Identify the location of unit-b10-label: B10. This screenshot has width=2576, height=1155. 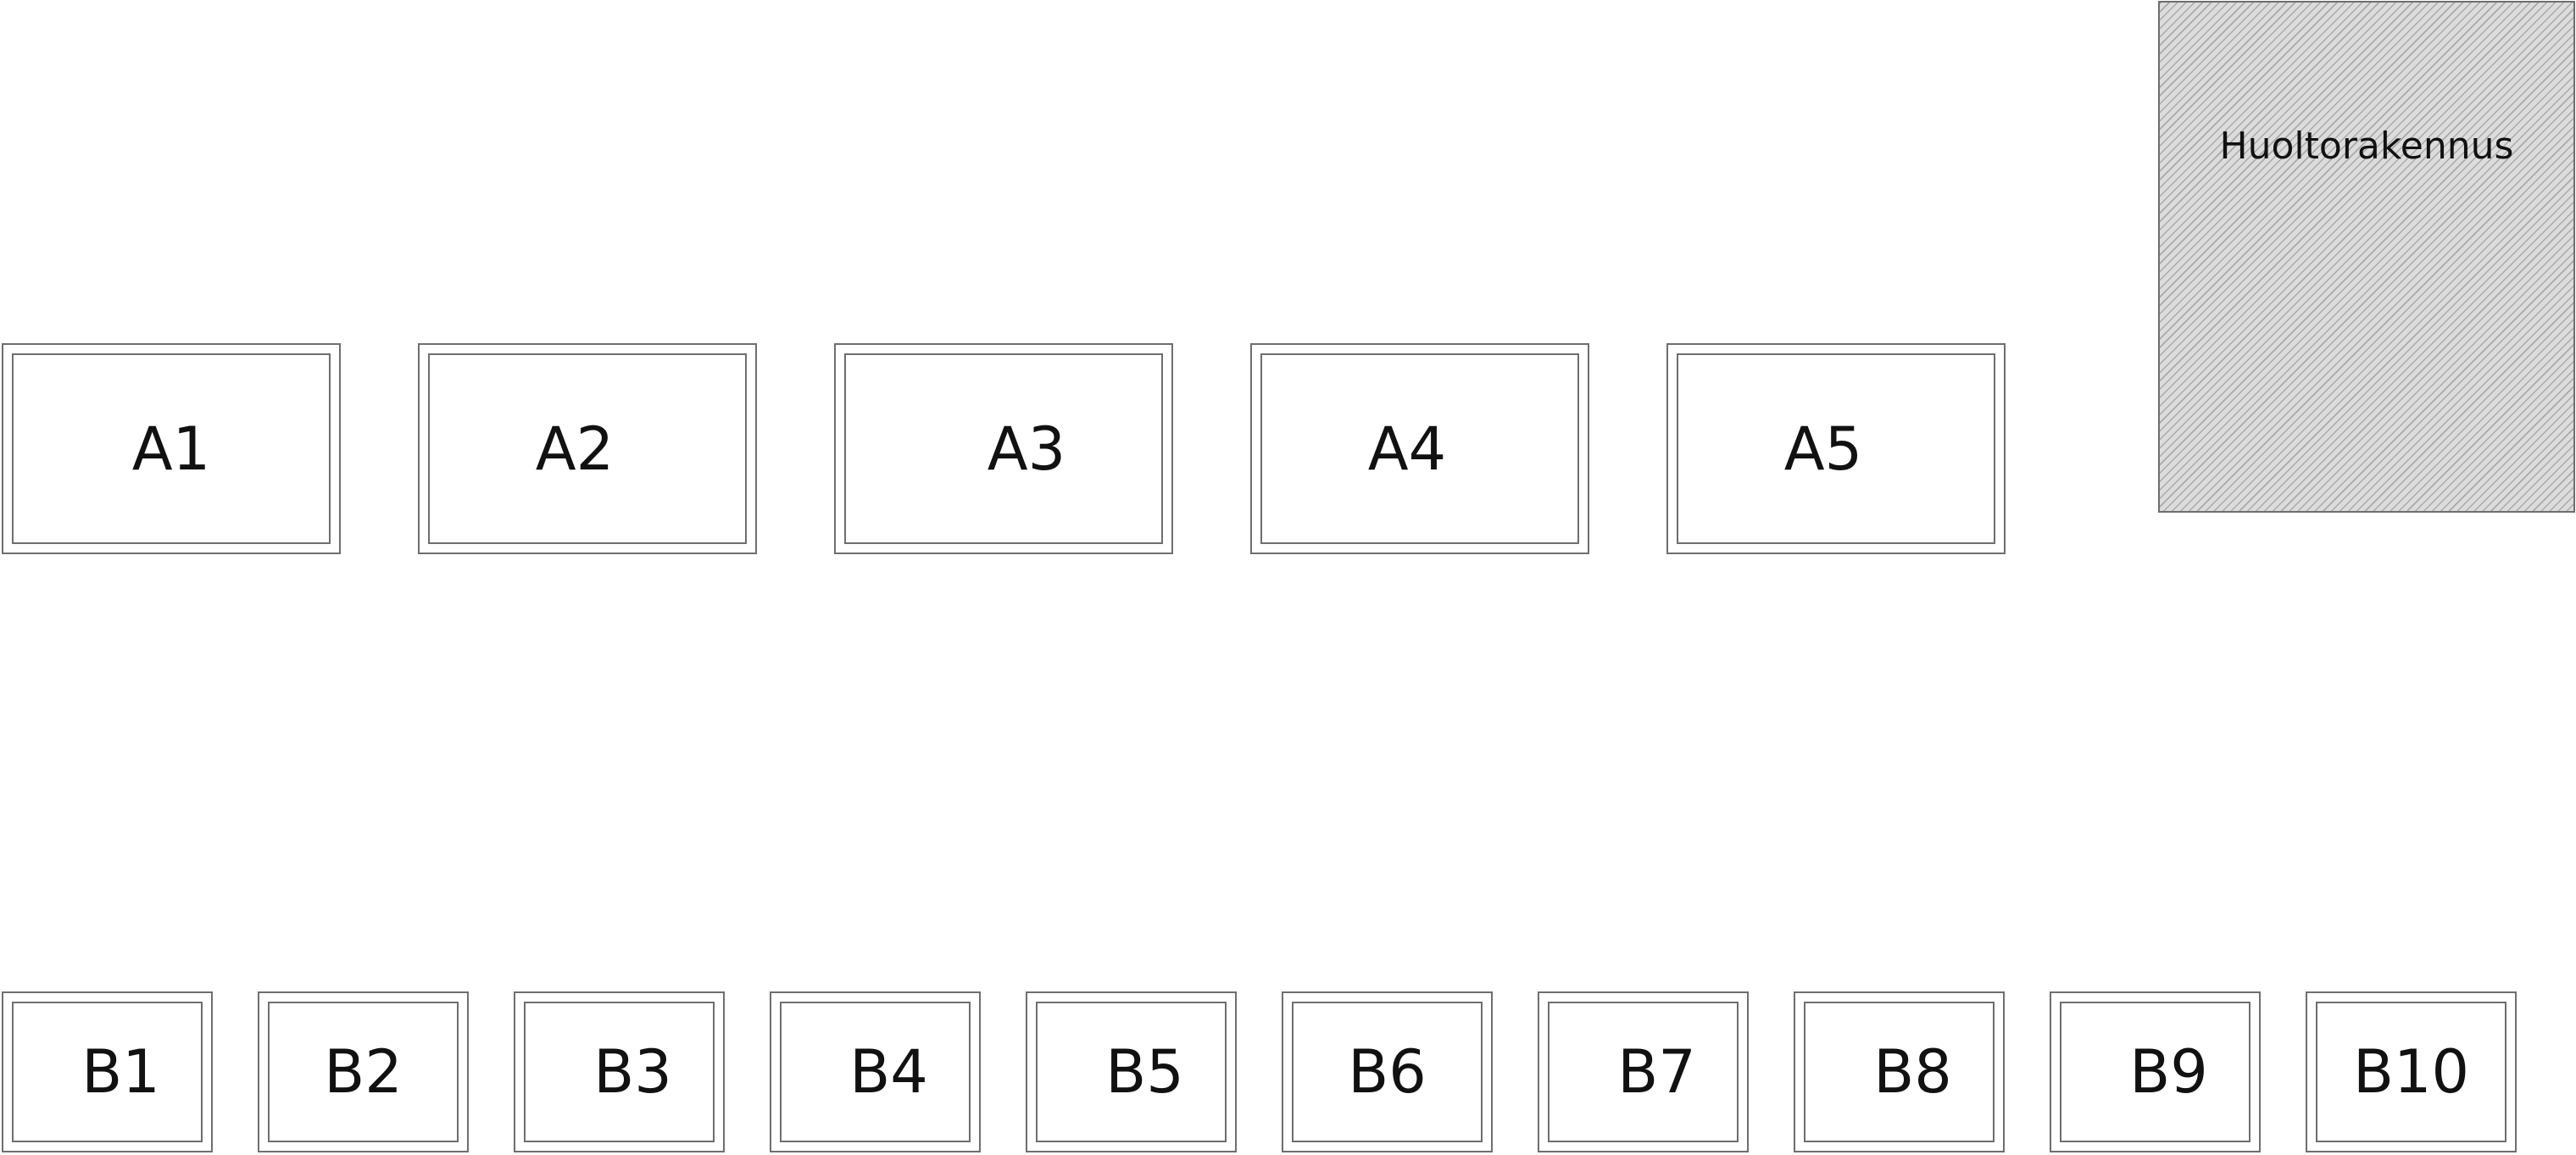
(2411, 1072).